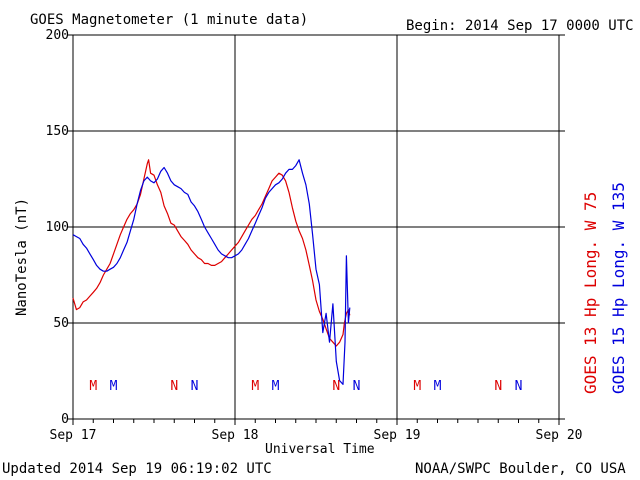 This screenshot has height=480, width=640. Describe the element at coordinates (73, 435) in the screenshot. I see `x-tick-label: Sep 17` at that location.